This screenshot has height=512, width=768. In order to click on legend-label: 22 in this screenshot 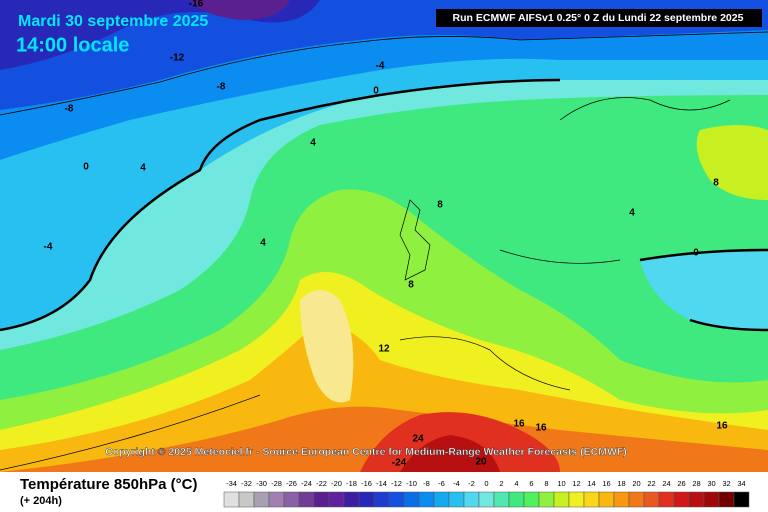, I will do `click(651, 483)`.